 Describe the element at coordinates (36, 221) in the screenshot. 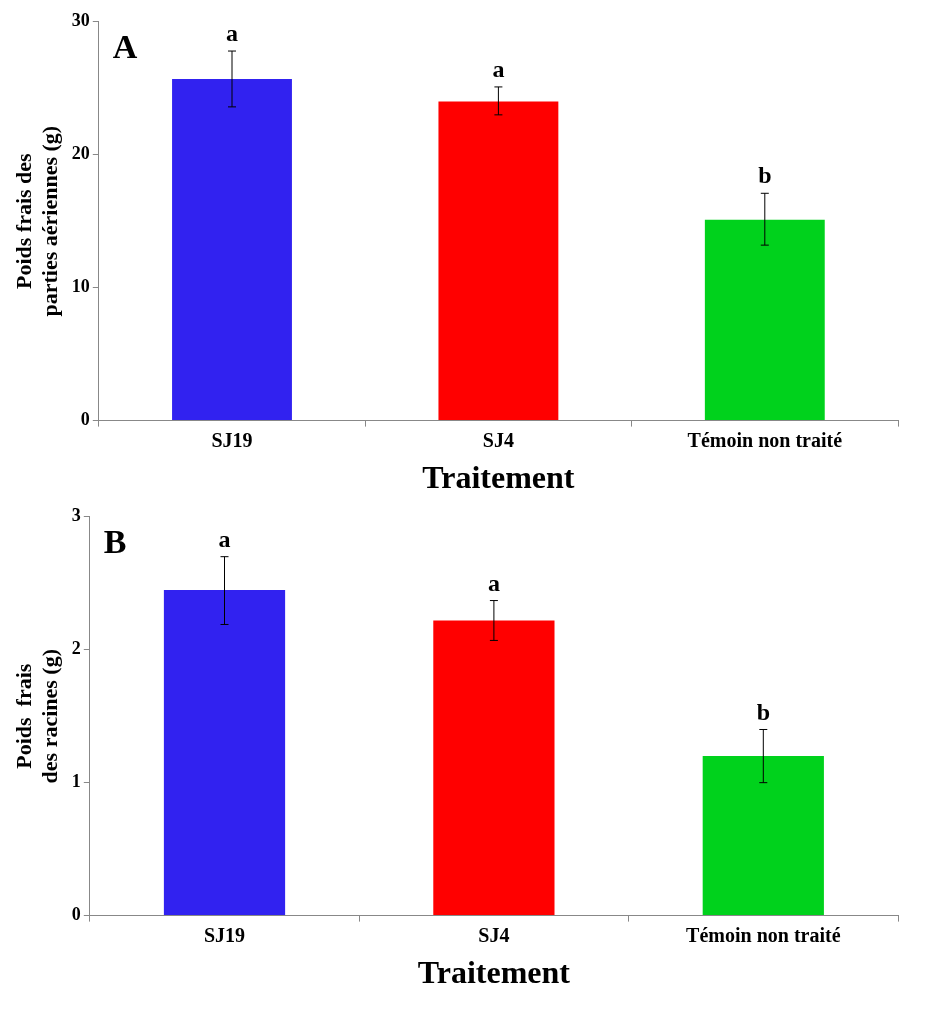

I see `y-axis-title: Poids frais des parties aériennes (g)` at that location.